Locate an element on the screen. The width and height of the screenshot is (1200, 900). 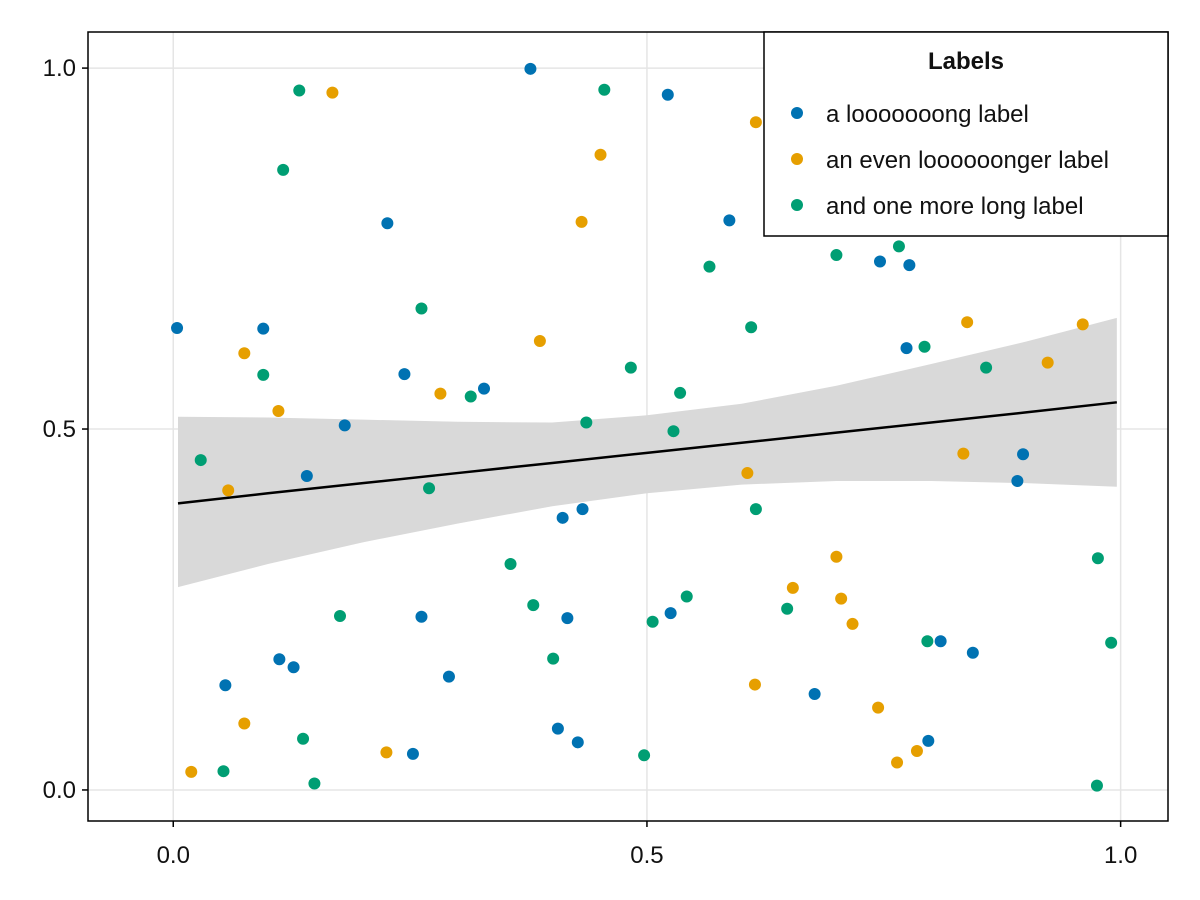
legend-label: a looooooong label is located at coordinates (927, 114).